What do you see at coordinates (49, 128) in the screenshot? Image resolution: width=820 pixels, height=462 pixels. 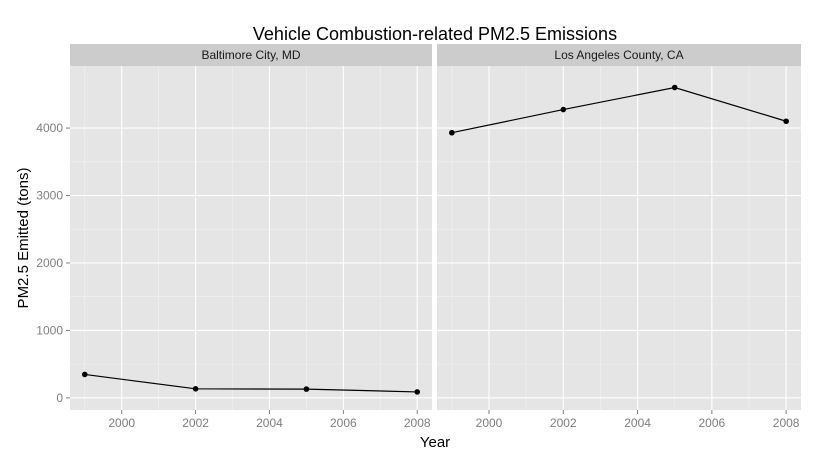 I see `y-tick-label: 4000` at bounding box center [49, 128].